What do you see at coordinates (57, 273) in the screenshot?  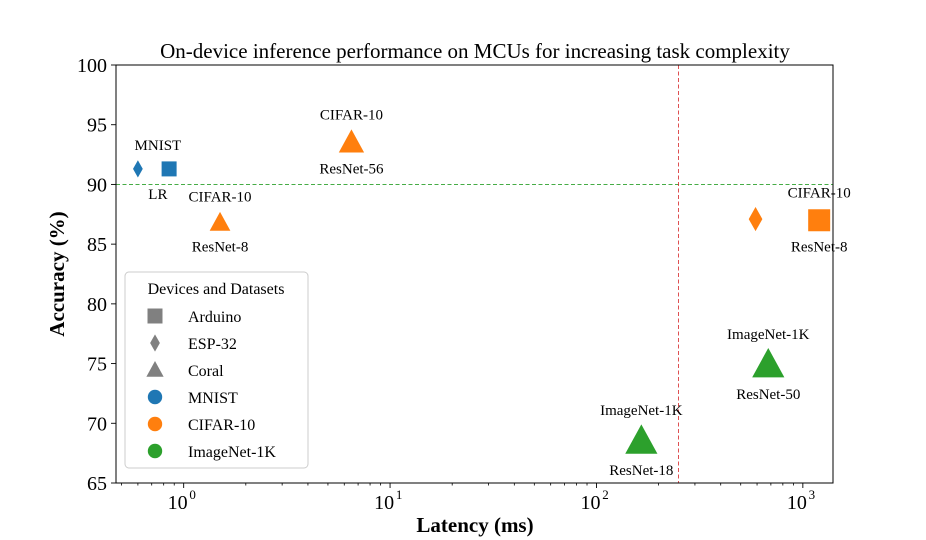 I see `y-axis-title: Accuracy (%)` at bounding box center [57, 273].